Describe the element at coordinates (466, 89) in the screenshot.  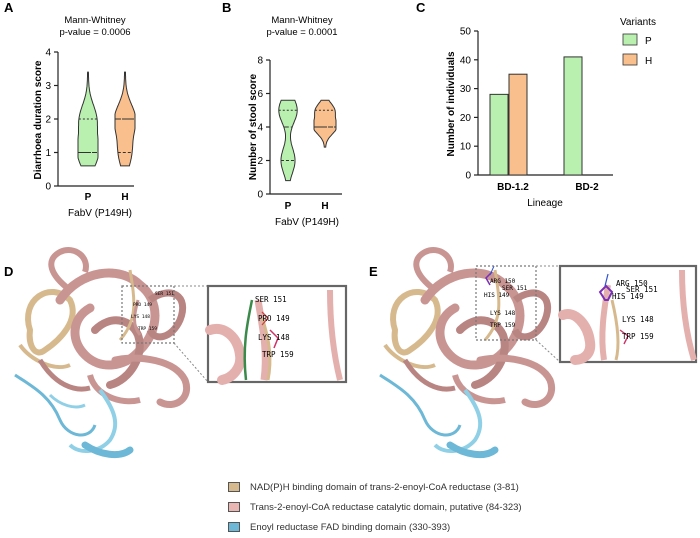
I see `panel-c-ytick-label-3: 30` at that location.